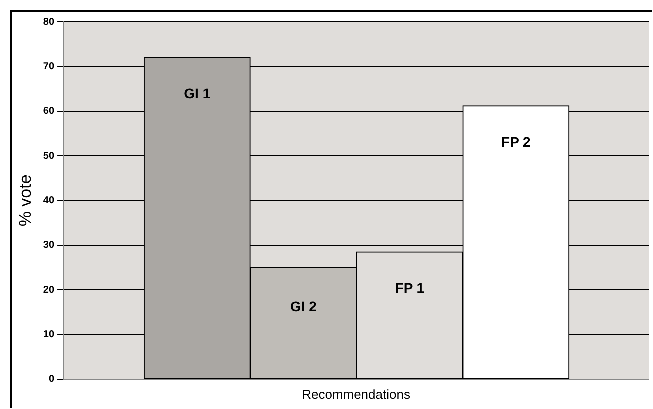 The width and height of the screenshot is (653, 409). I want to click on y-tick-label: 40, so click(49, 200).